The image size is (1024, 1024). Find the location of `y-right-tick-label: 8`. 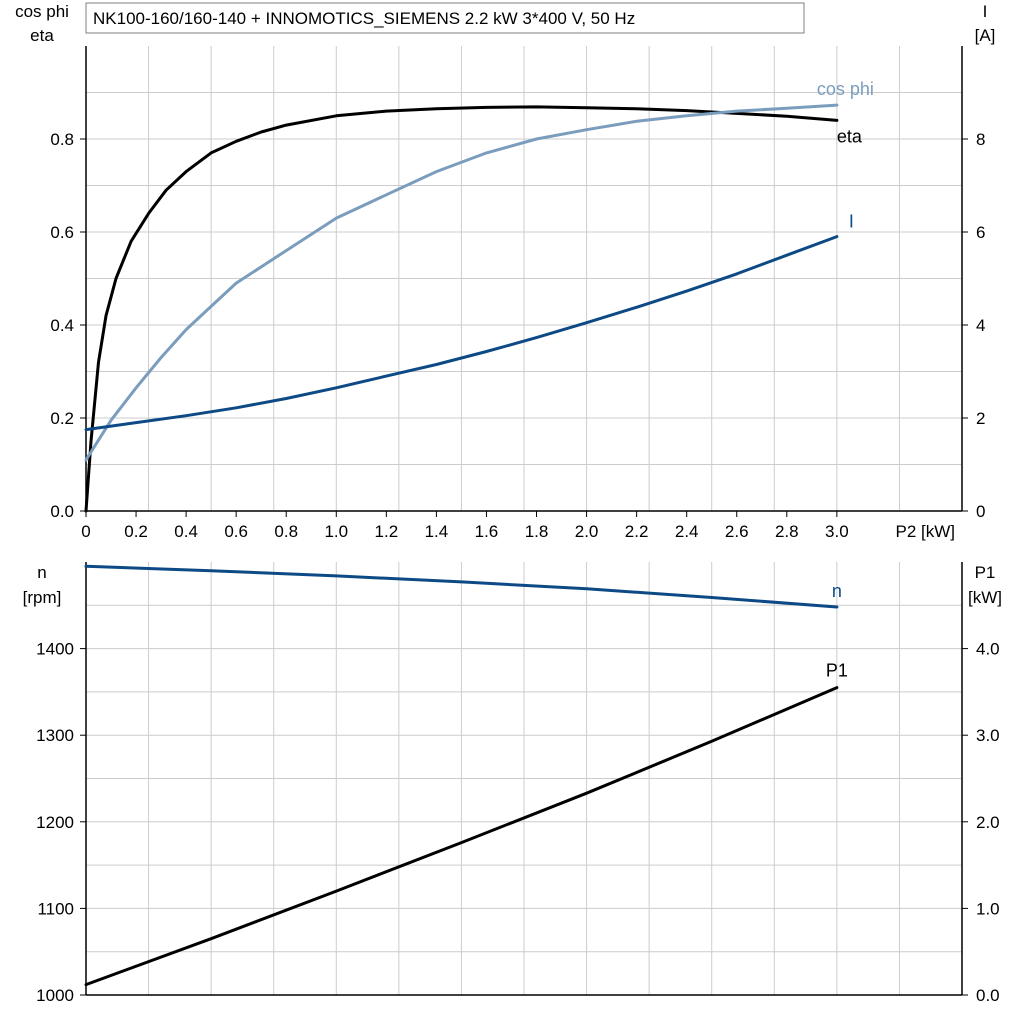

y-right-tick-label: 8 is located at coordinates (980, 139).